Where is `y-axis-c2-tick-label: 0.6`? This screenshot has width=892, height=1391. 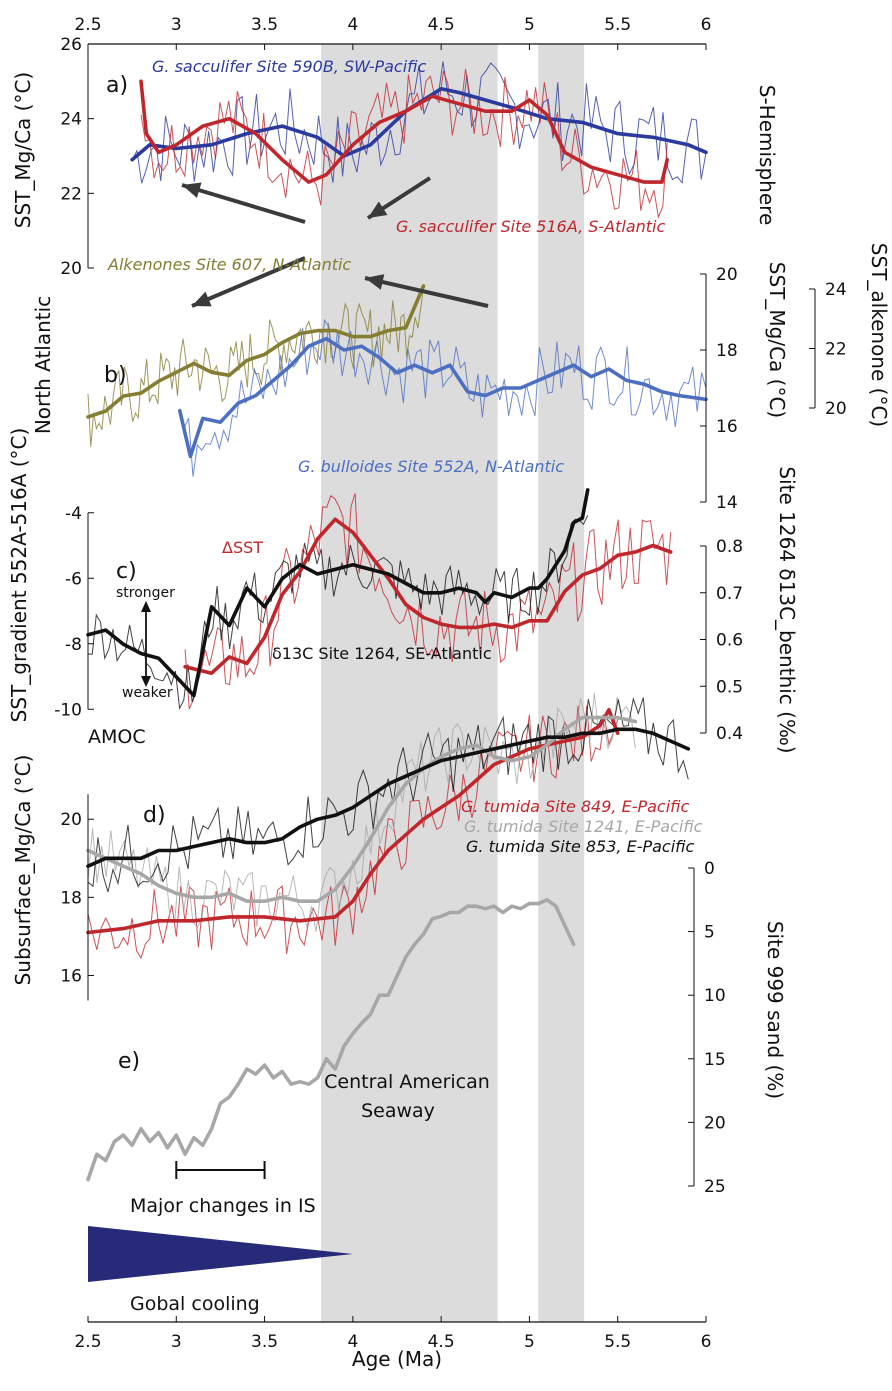
y-axis-c2-tick-label: 0.6 is located at coordinates (729, 641).